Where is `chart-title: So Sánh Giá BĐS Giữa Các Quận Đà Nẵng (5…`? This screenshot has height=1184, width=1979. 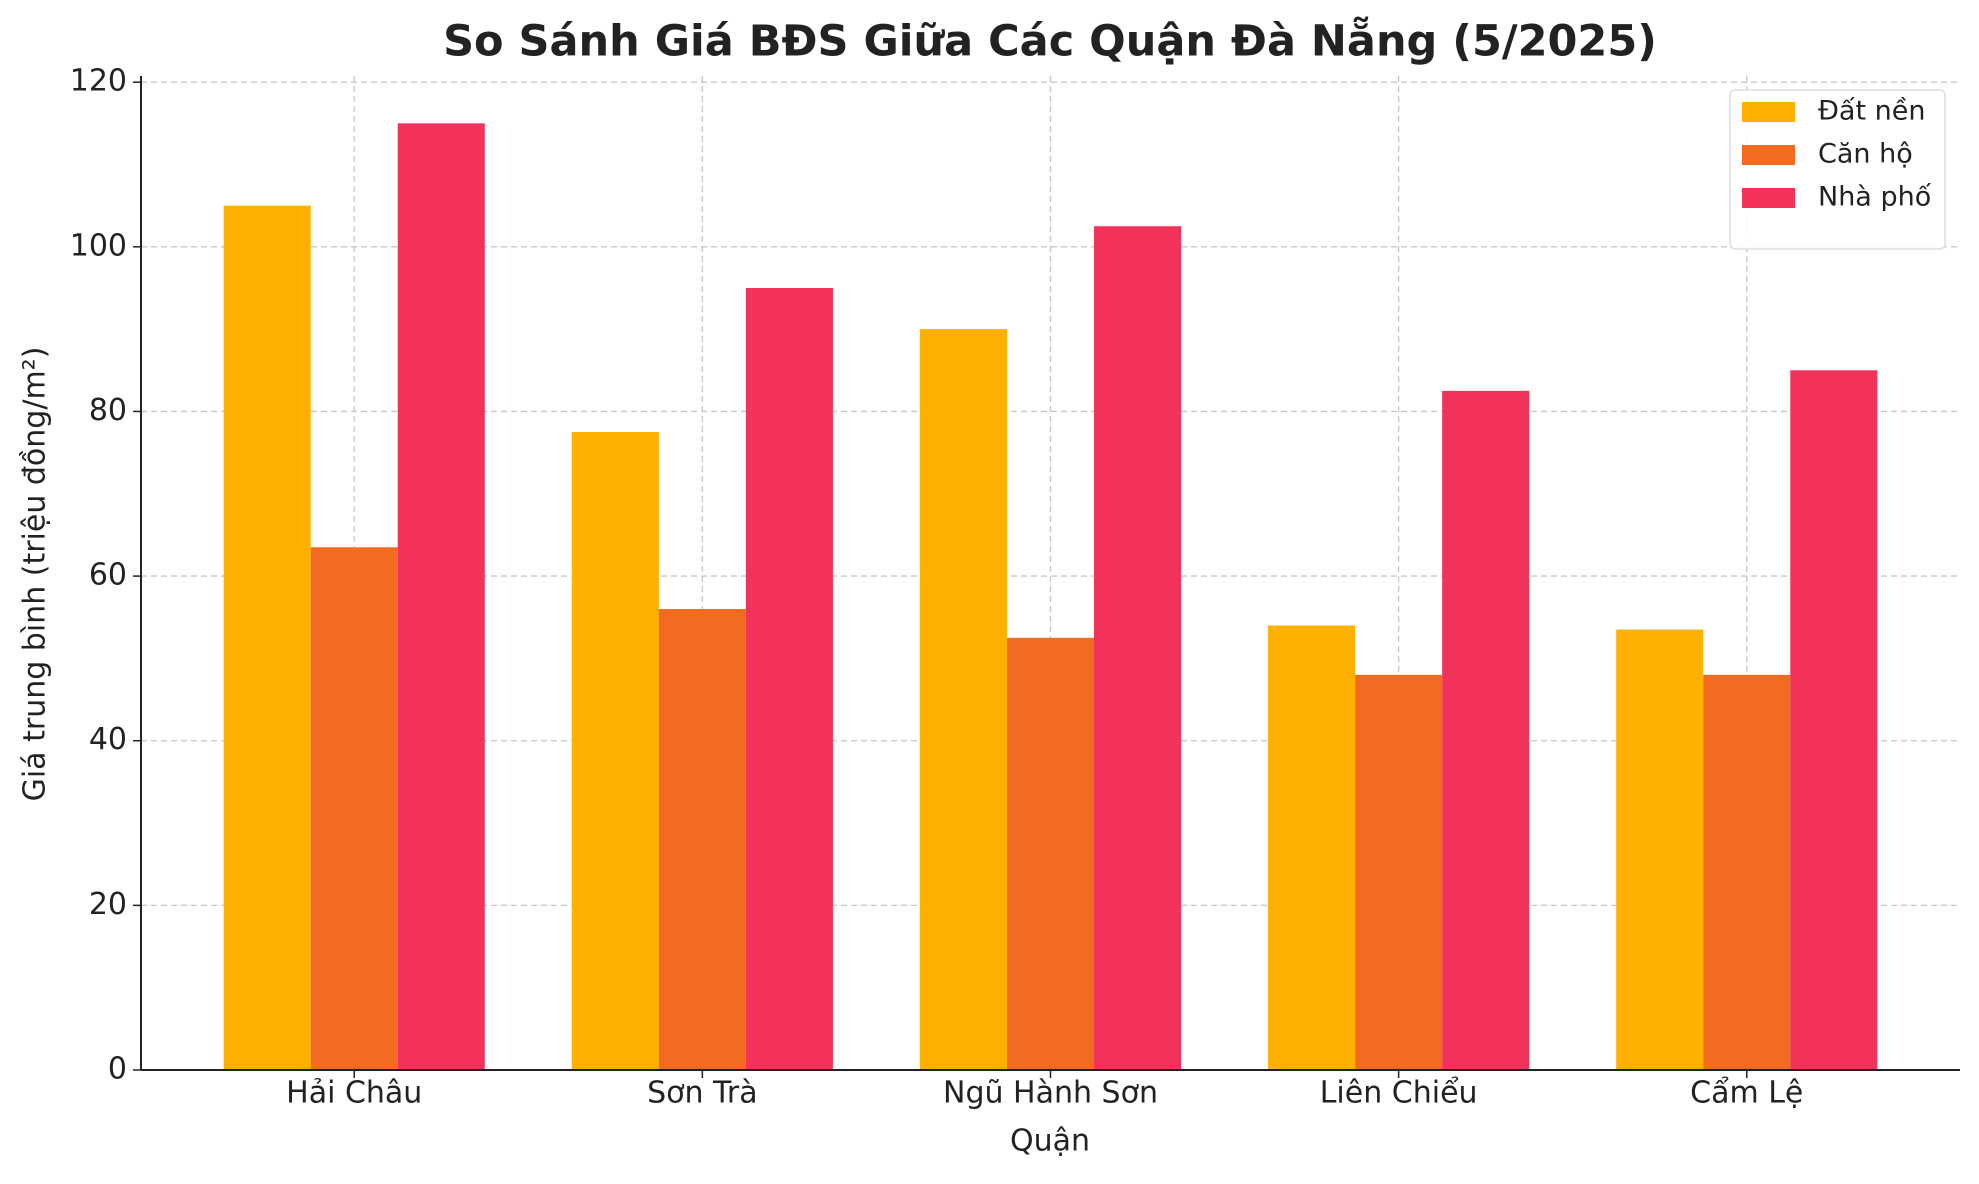 chart-title: So Sánh Giá BĐS Giữa Các Quận Đà Nẵng (5… is located at coordinates (1050, 42).